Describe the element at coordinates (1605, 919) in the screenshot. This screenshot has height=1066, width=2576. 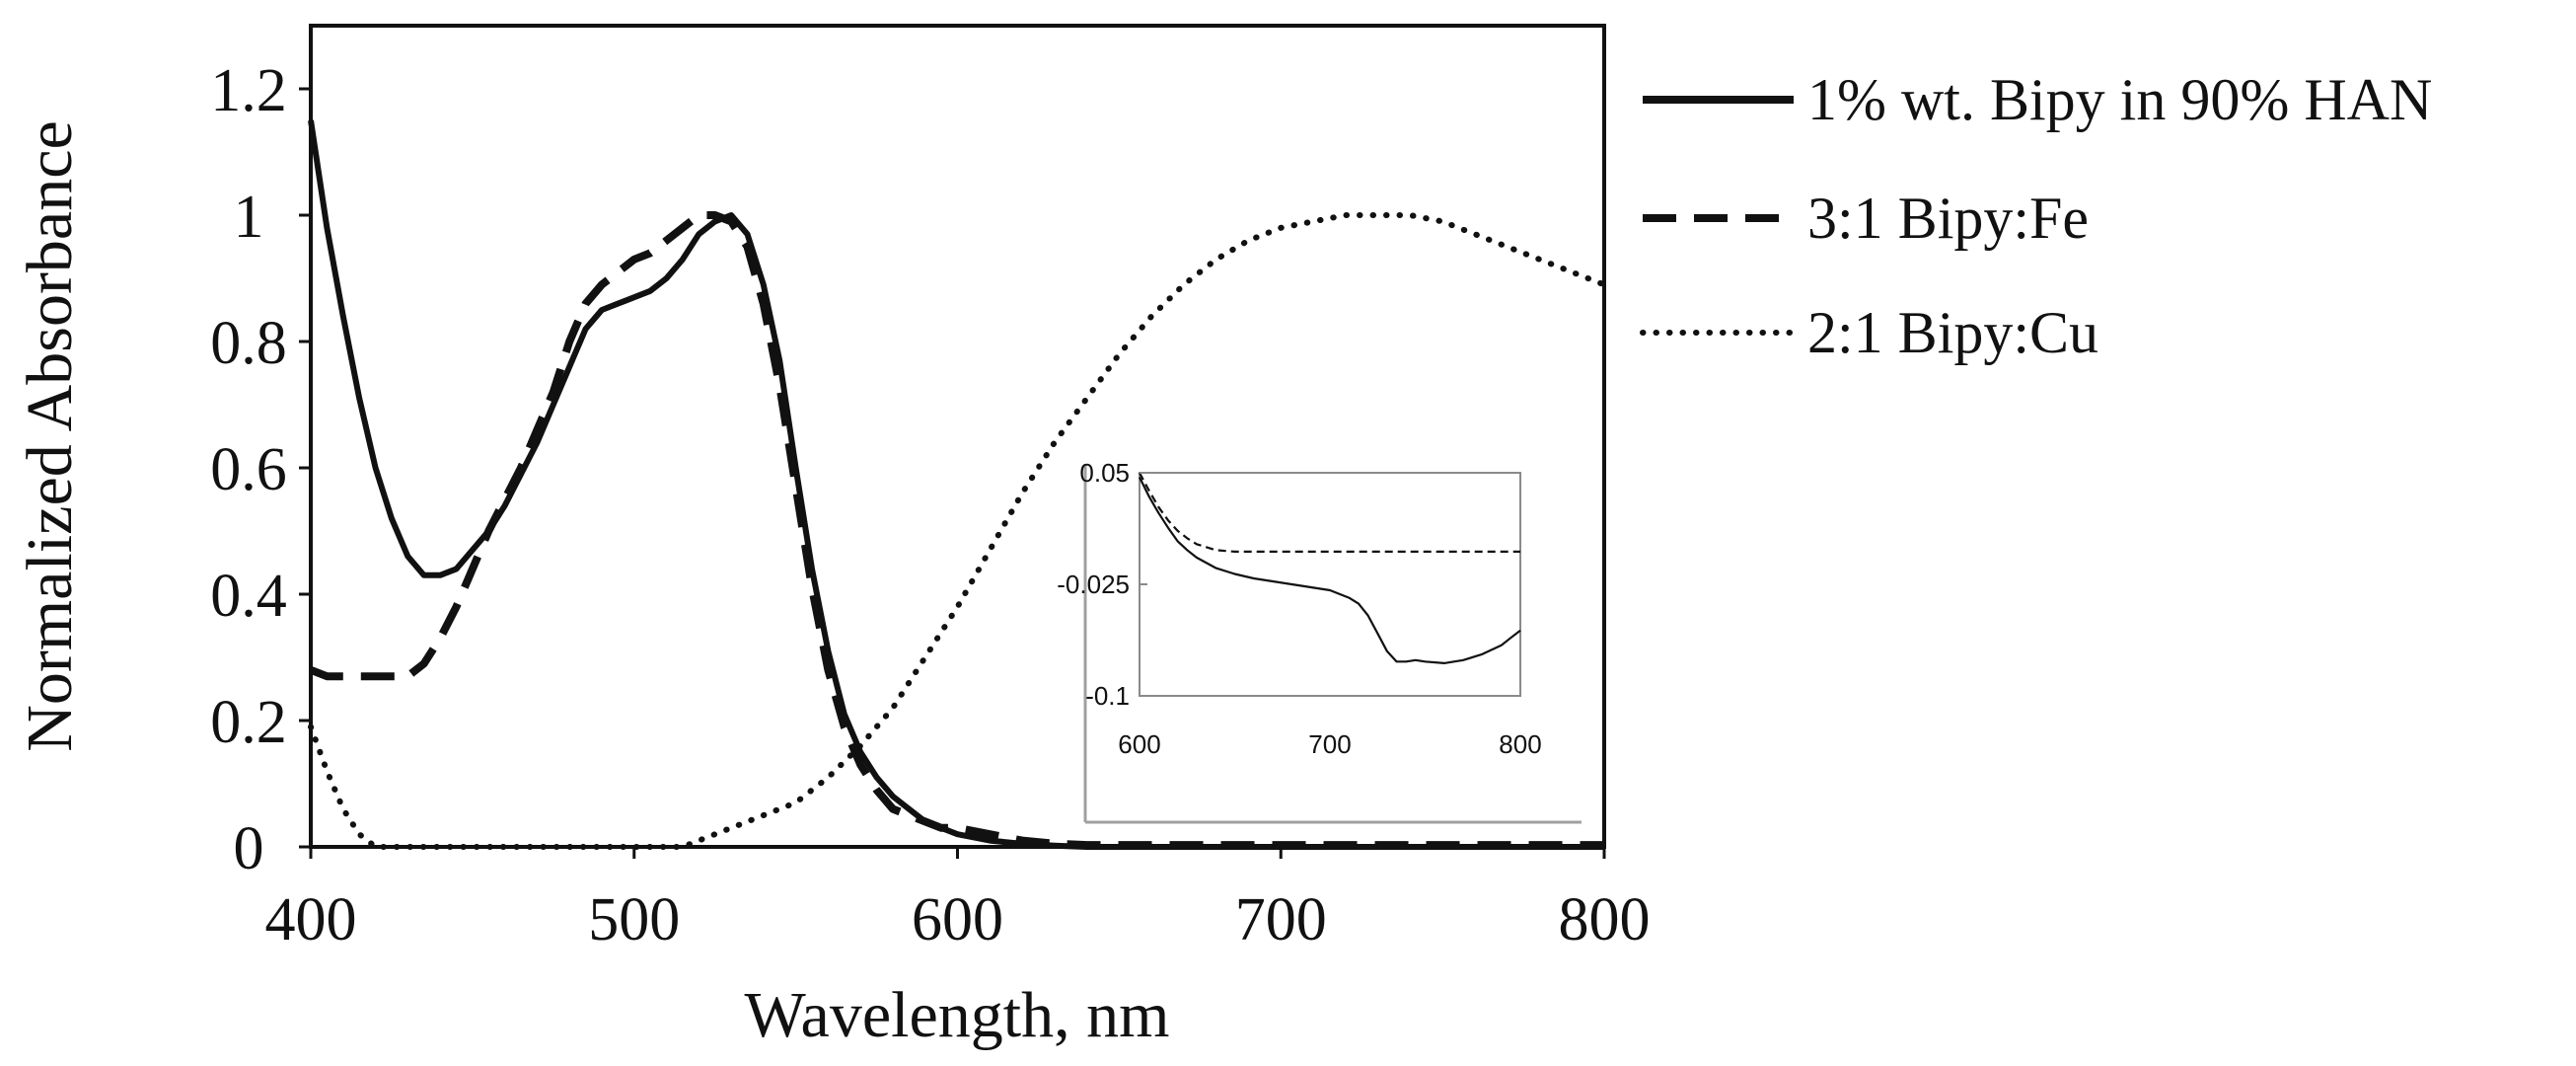
I see `main-x-tick-label: 800` at that location.